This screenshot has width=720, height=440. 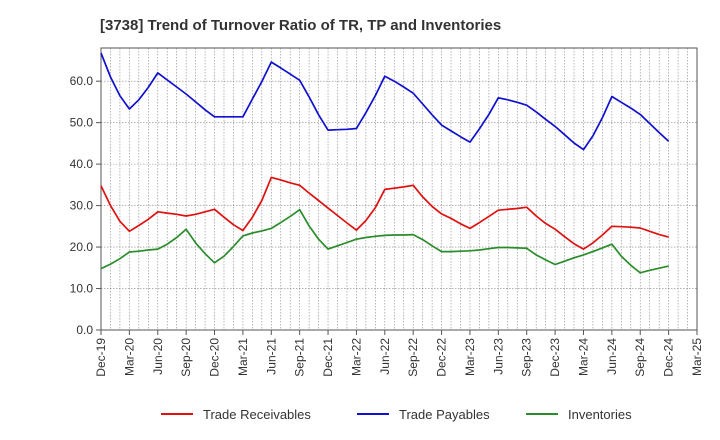 What do you see at coordinates (442, 357) in the screenshot?
I see `x-tick-label: Dec-22` at bounding box center [442, 357].